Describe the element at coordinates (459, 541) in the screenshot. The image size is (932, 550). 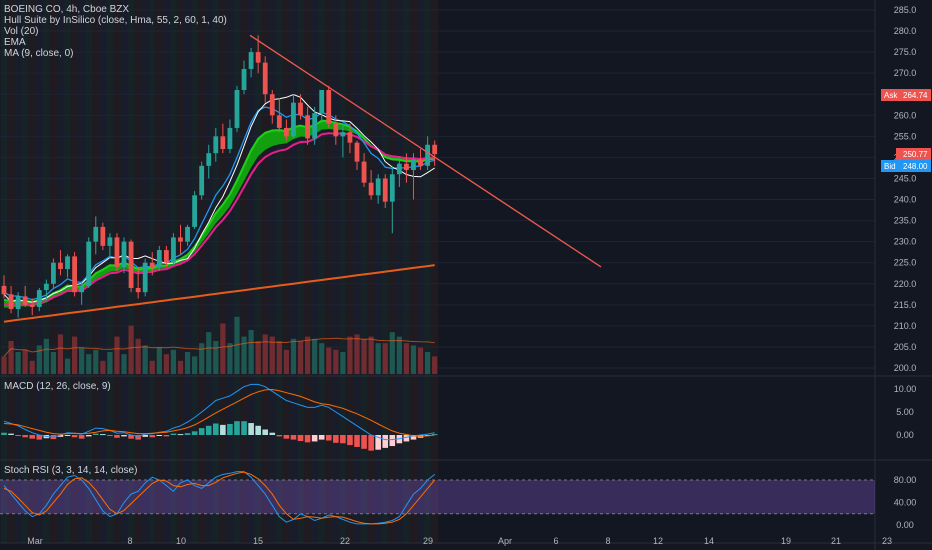
I see `time-axis: Mar 8 10 15 22 29 Apr 6 8 12 14 19 21 23` at that location.